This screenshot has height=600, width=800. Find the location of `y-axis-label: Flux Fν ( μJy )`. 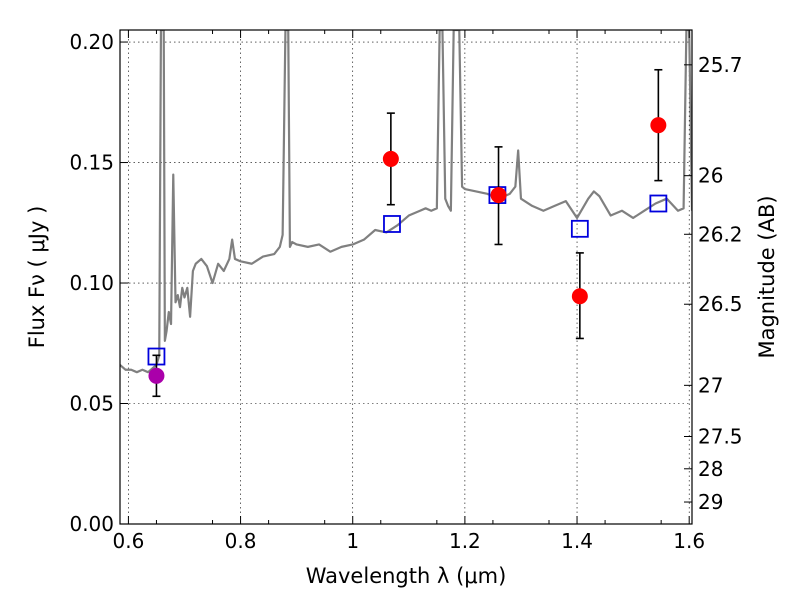

y-axis-label: Flux Fν ( μJy ) is located at coordinates (37, 277).